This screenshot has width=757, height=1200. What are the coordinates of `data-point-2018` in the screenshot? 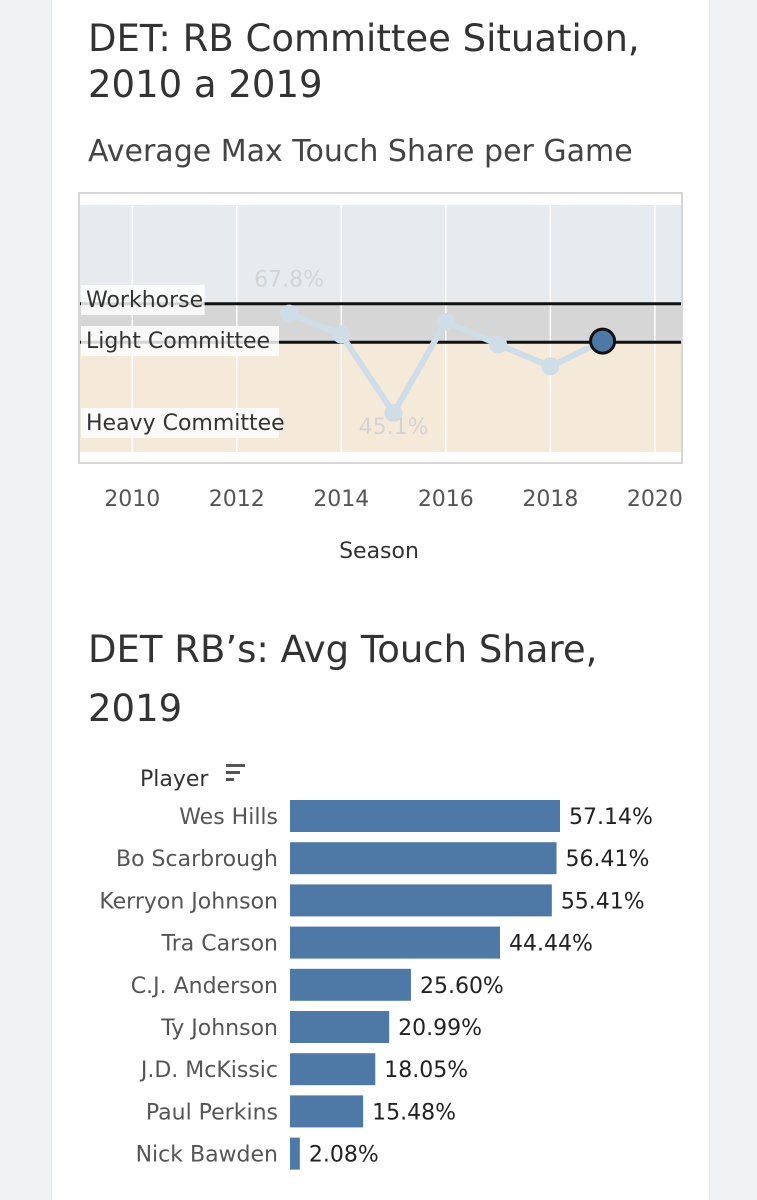 It's located at (550, 366).